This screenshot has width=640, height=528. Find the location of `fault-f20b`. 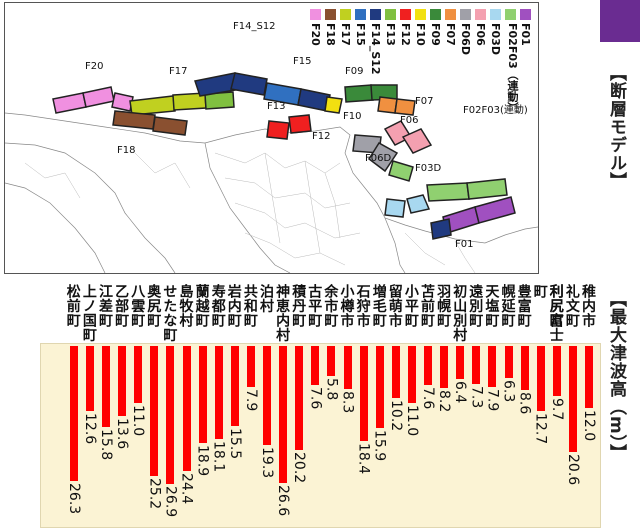

fault-f20b is located at coordinates (98, 97).